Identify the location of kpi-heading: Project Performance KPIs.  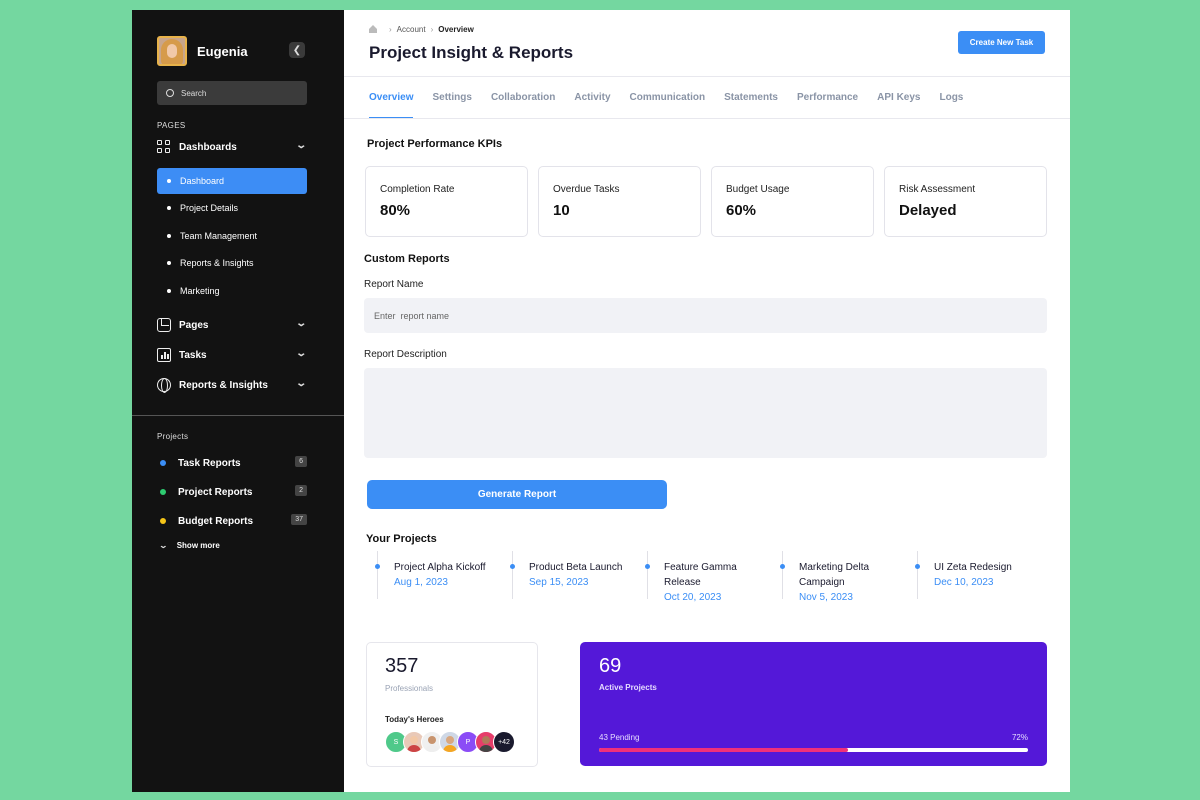
(435, 144).